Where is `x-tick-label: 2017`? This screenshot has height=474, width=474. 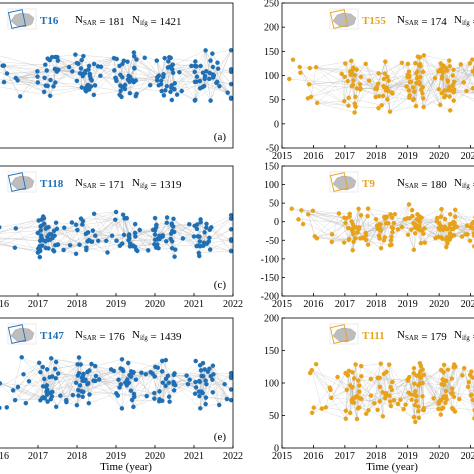
x-tick-label: 2017 is located at coordinates (345, 456).